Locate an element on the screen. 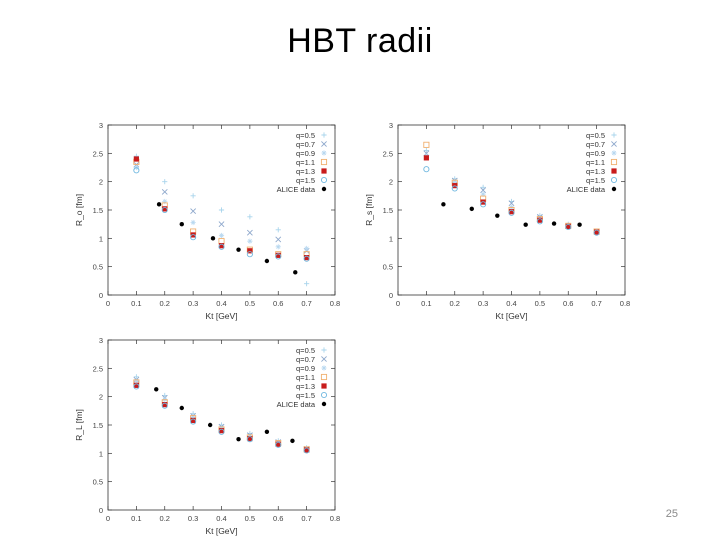 This screenshot has width=720, height=540. x-tick-label: 0 is located at coordinates (108, 303).